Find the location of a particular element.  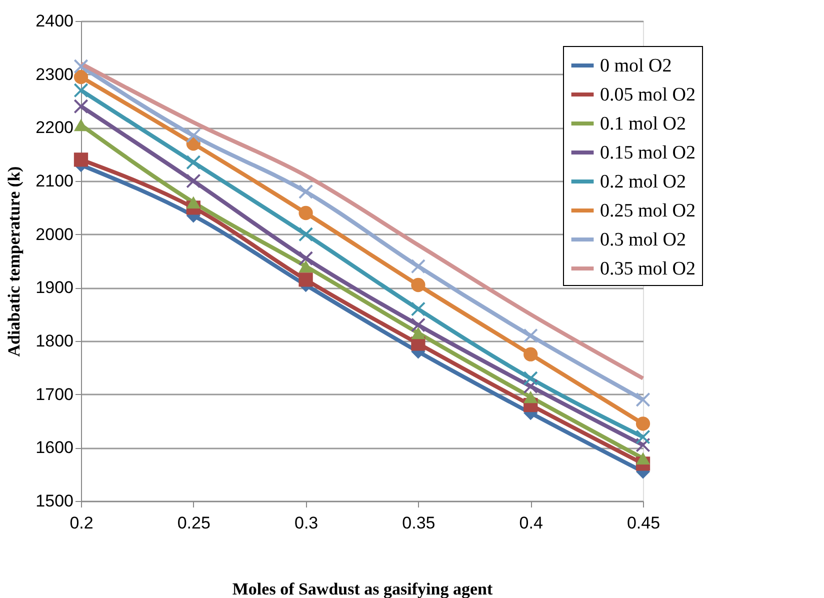

legend-label: 0.1 mol O2 is located at coordinates (643, 124).